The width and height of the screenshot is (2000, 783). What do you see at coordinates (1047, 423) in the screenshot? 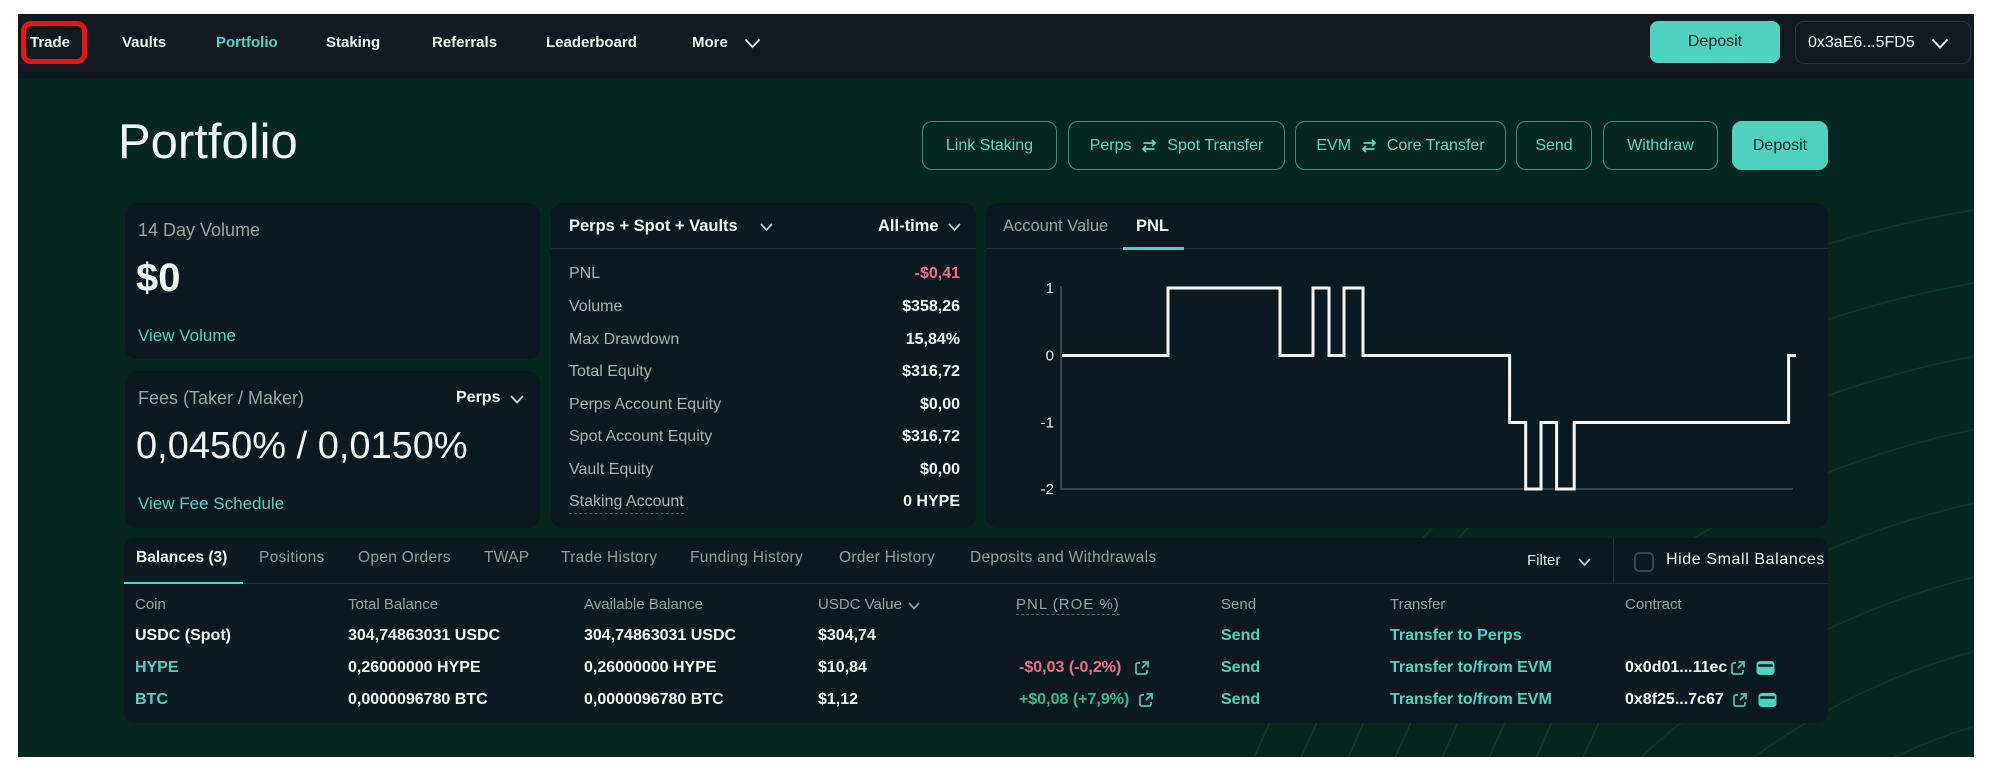
I see `svg-text: -1` at bounding box center [1047, 423].